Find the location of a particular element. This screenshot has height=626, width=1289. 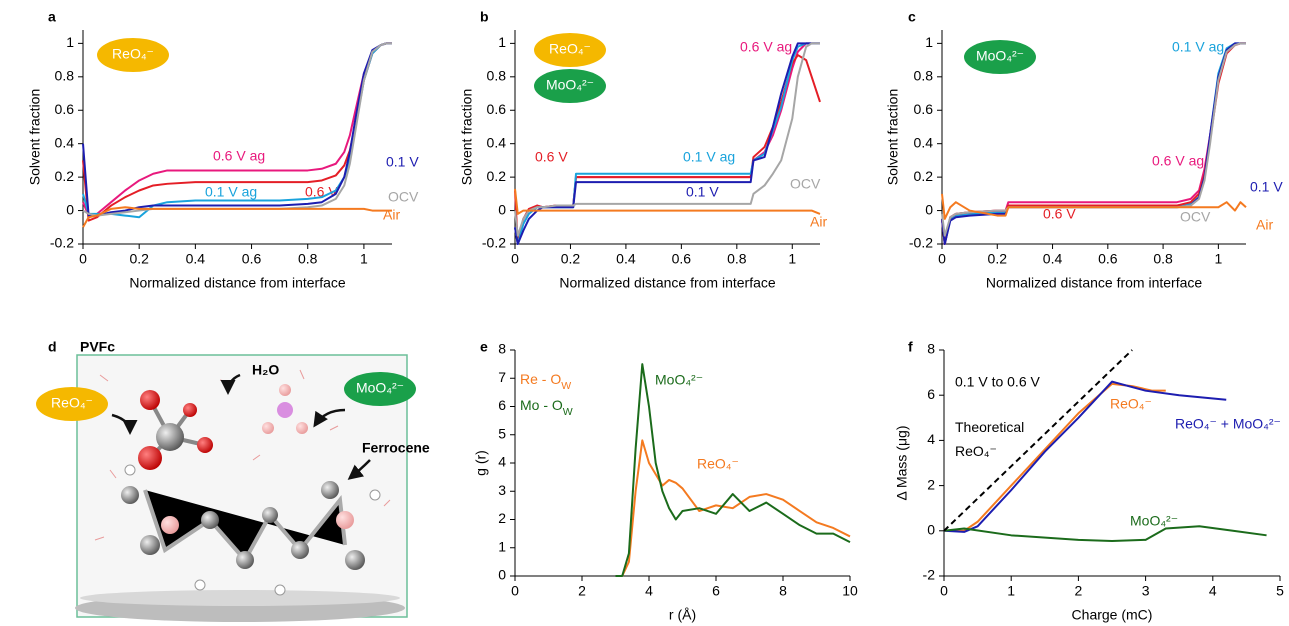

series-label: 0.6 V is located at coordinates (321, 192).